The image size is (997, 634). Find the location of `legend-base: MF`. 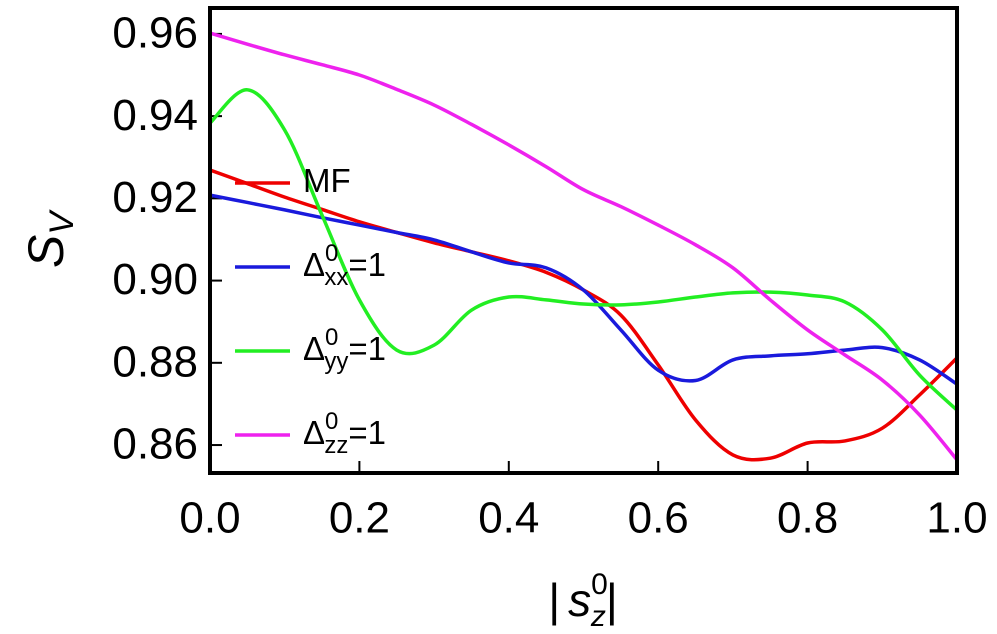

legend-base: MF is located at coordinates (327, 180).